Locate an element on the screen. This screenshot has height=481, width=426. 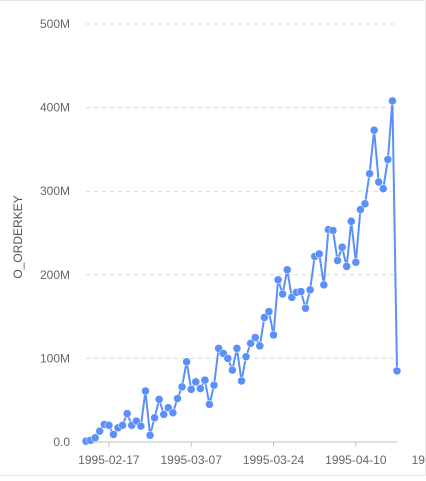
x-tick-label: 1995-03-07 is located at coordinates (191, 460).